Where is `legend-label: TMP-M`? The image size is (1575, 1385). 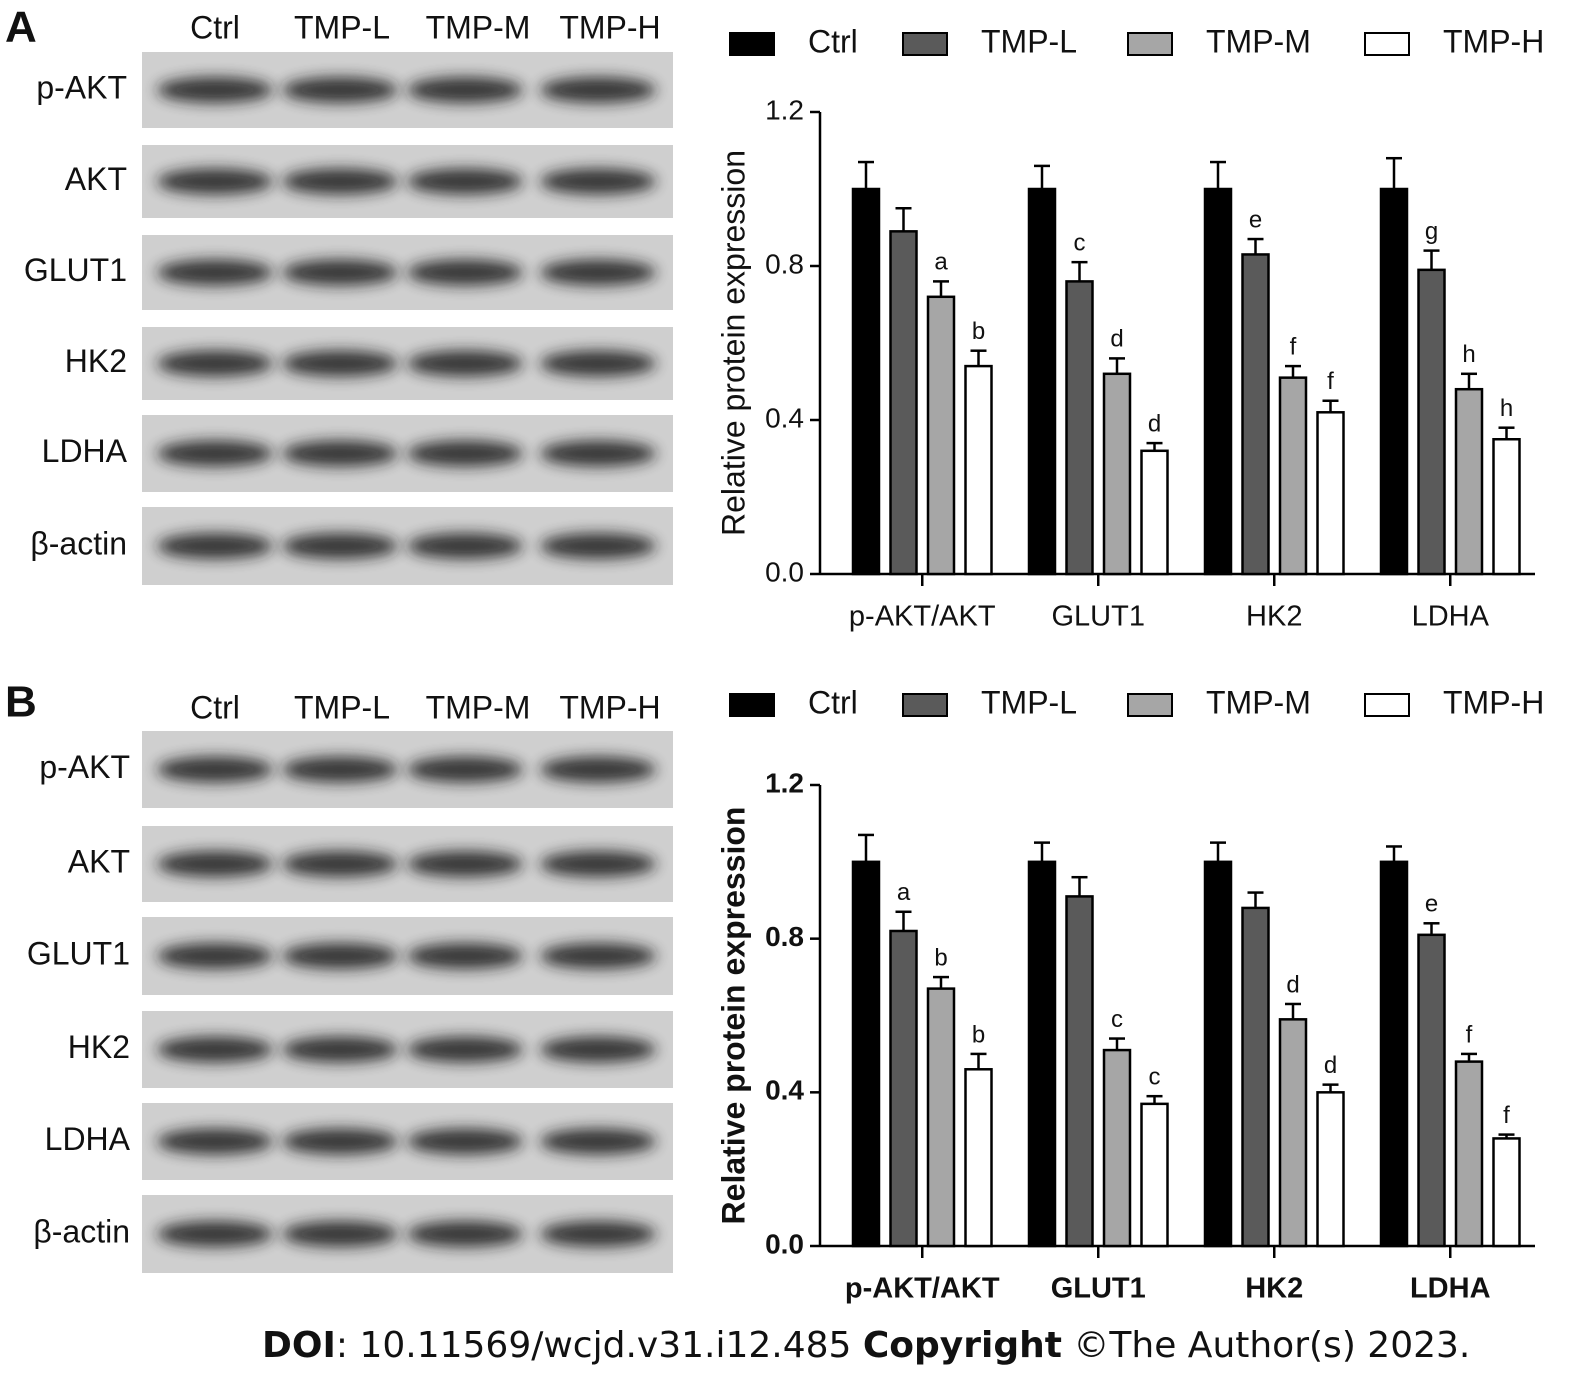
legend-label: TMP-M is located at coordinates (1258, 702).